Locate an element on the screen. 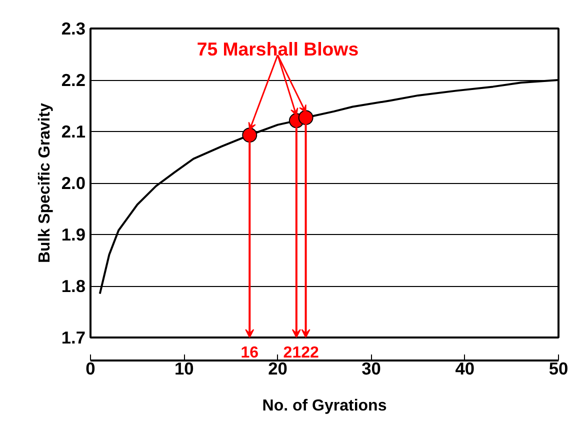 The image size is (573, 427). y-tick-label: 1.9 is located at coordinates (73, 234).